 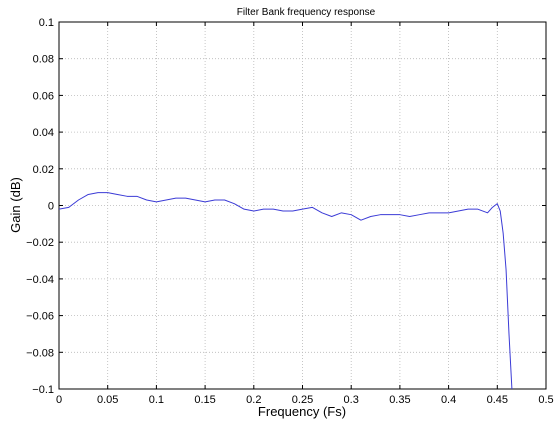 What do you see at coordinates (399, 400) in the screenshot?
I see `x-tick-label: 0.35` at bounding box center [399, 400].